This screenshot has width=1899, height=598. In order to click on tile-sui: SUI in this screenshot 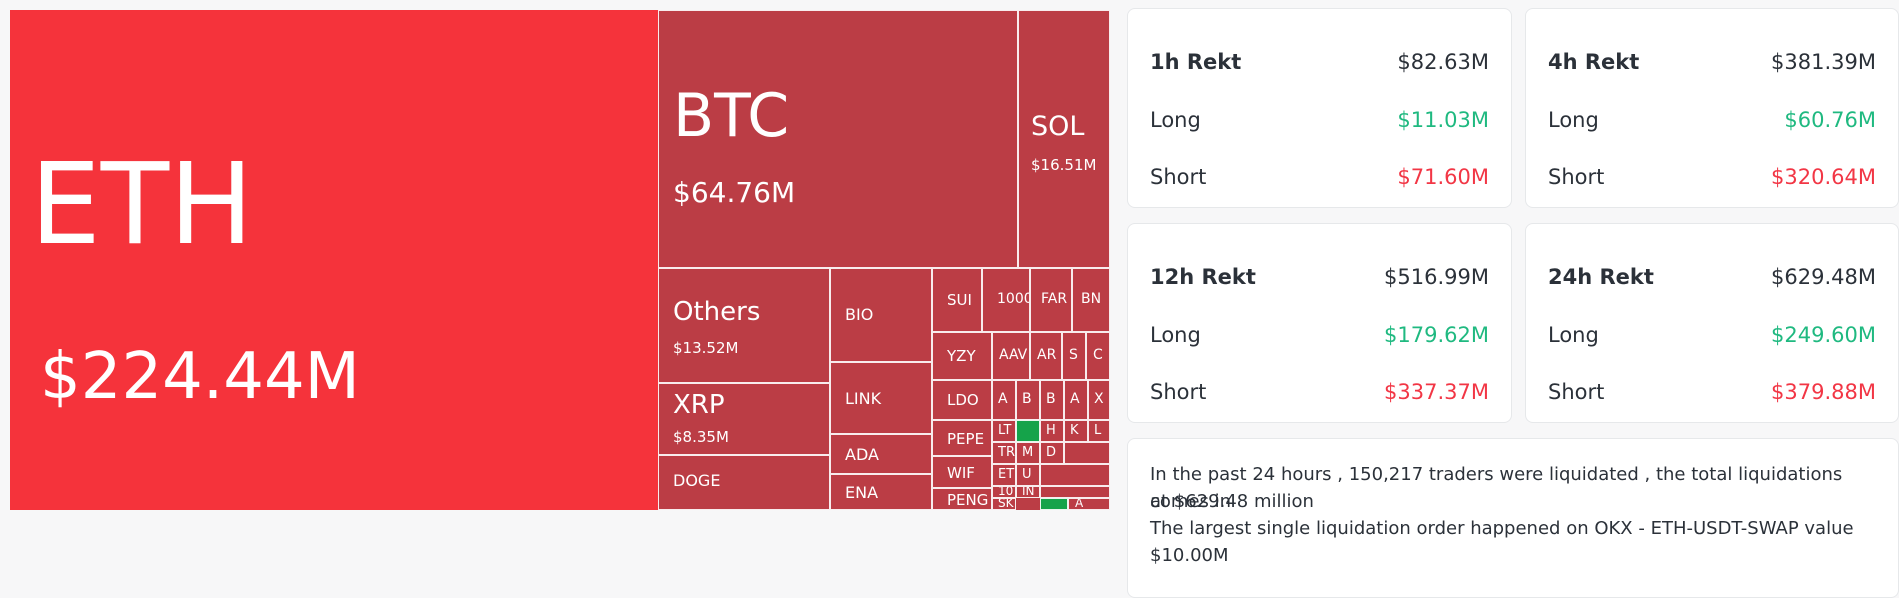, I will do `click(957, 300)`.